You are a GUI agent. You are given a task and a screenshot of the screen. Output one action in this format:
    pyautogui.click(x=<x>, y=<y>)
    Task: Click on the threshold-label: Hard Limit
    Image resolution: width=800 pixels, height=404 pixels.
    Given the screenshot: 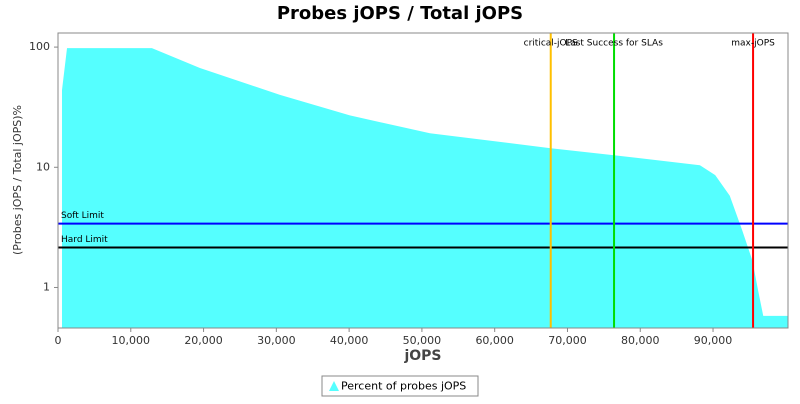 What is the action you would take?
    pyautogui.click(x=84, y=240)
    